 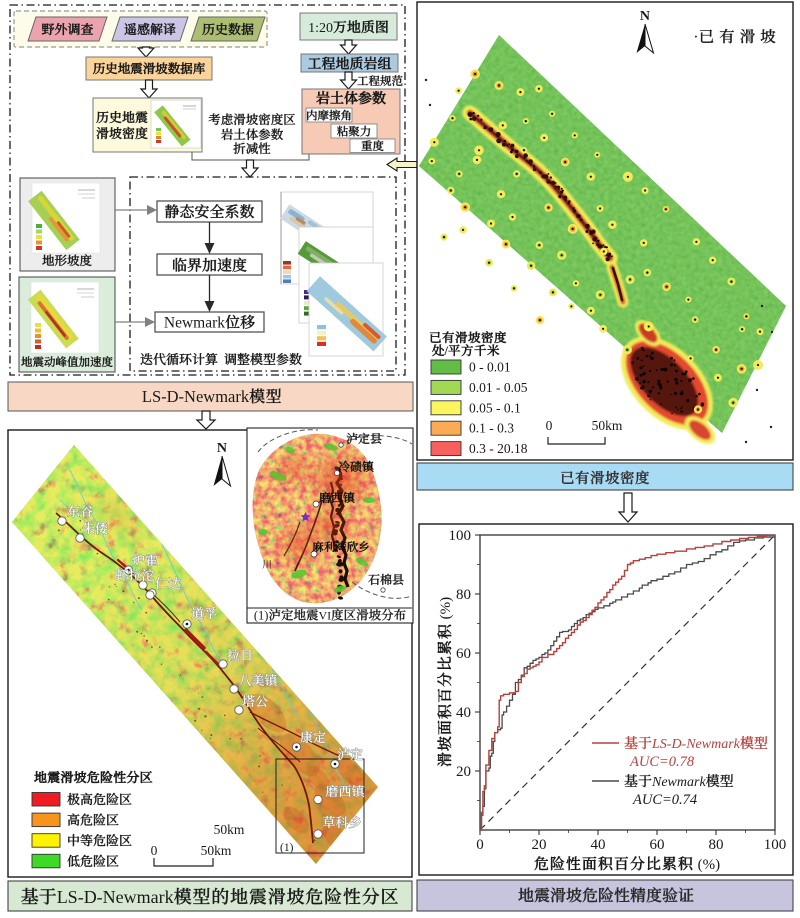 I want to click on svg-text: 0 - 0.01, so click(x=490, y=367).